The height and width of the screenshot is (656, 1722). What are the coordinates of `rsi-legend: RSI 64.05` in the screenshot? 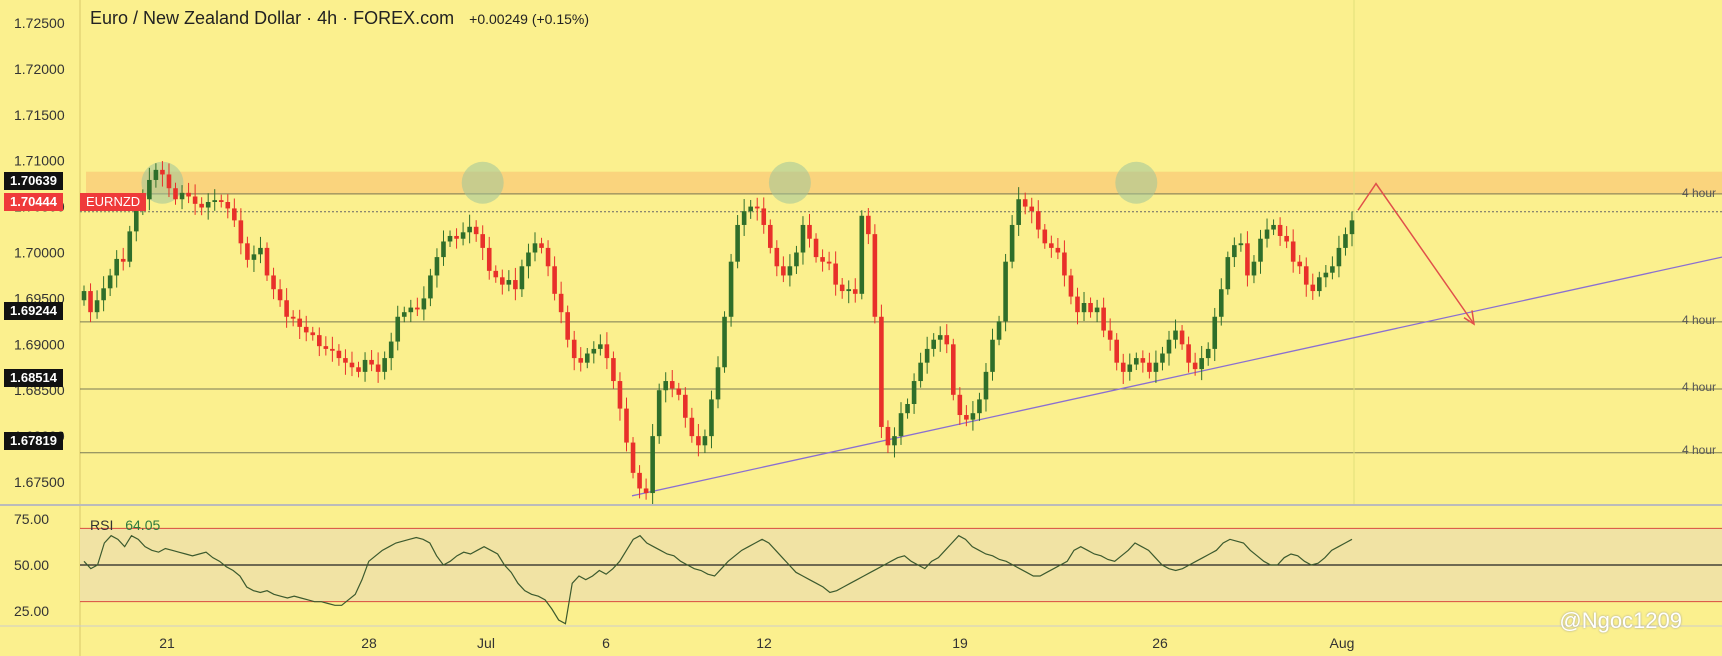 It's located at (125, 525).